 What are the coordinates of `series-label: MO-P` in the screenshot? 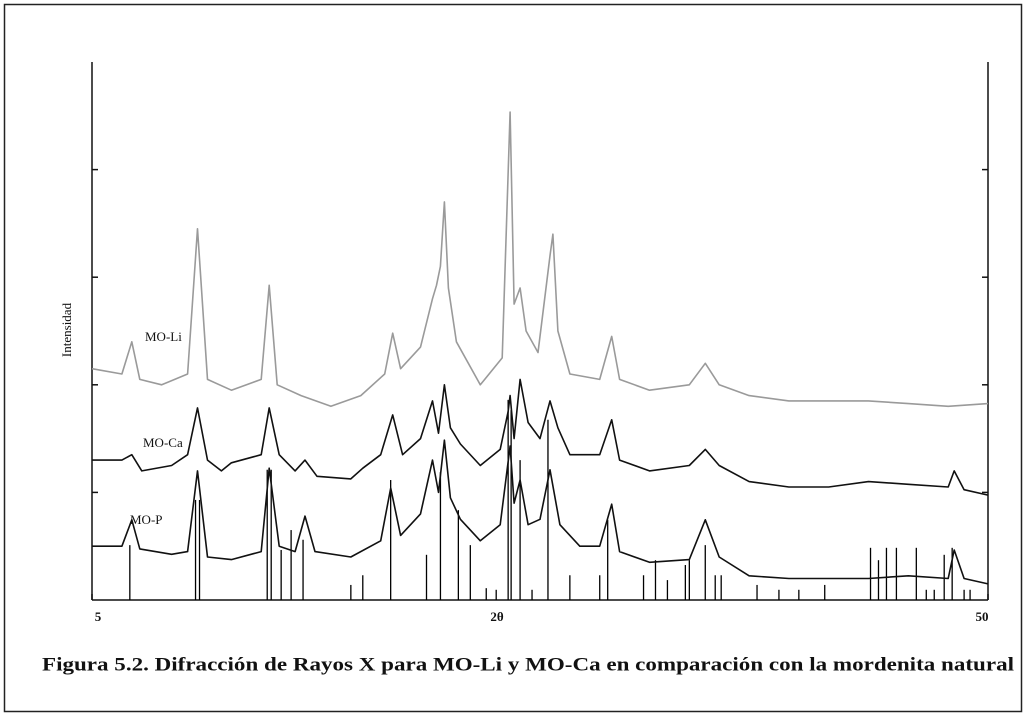 It's located at (146, 519).